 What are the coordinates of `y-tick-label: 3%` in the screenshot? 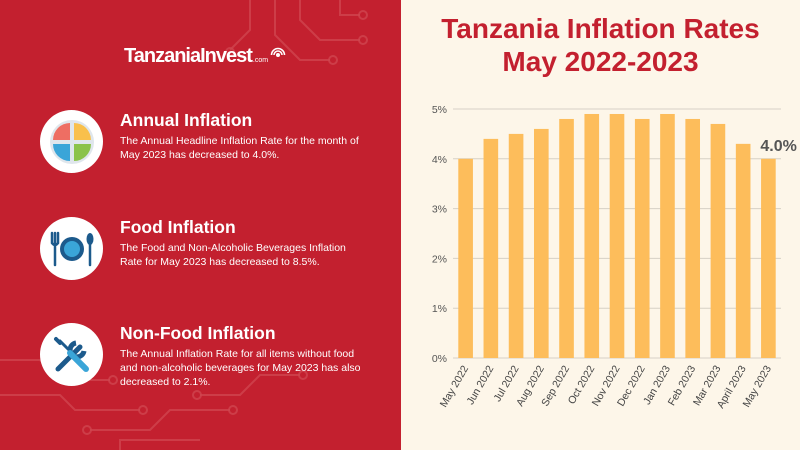 It's located at (439, 210).